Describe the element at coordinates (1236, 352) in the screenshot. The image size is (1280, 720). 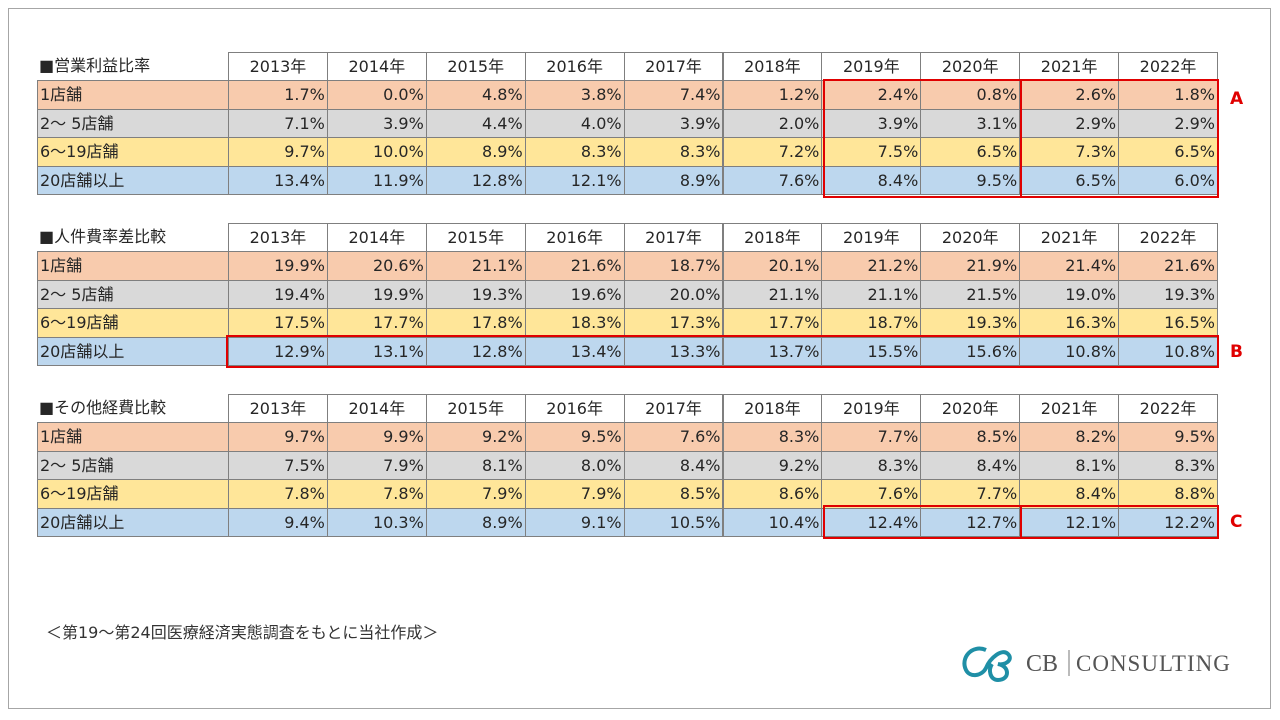
I see `annotation: B` at that location.